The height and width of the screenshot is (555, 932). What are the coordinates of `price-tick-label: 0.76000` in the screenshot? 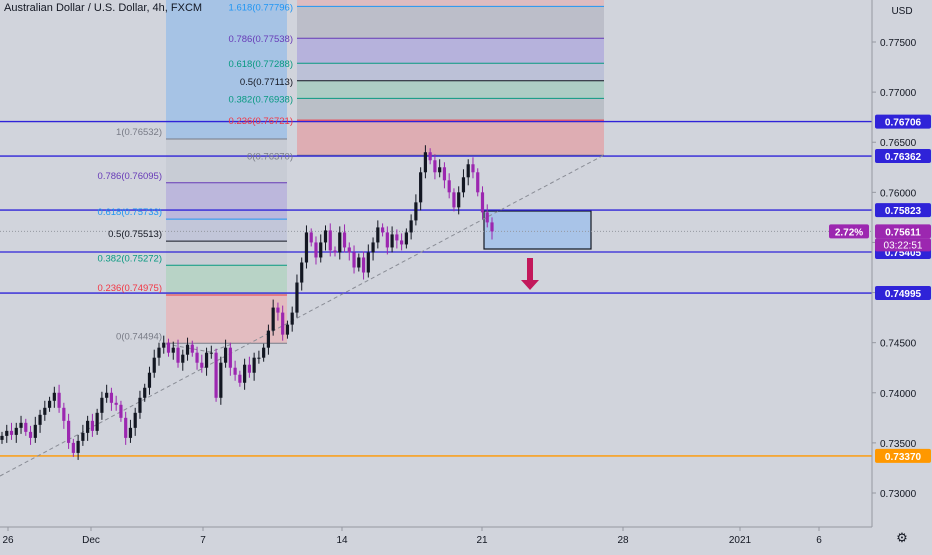 It's located at (898, 193).